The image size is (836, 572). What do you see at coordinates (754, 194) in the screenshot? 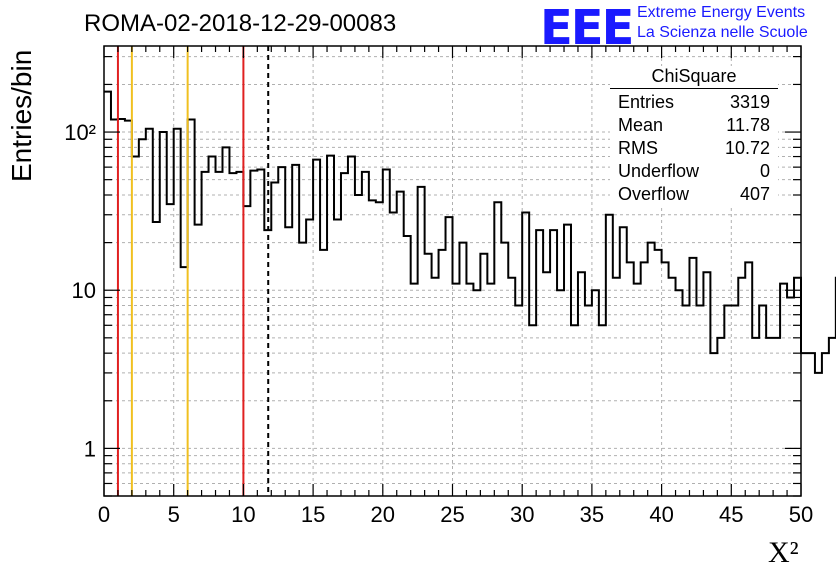
I see `stats-value: 407` at bounding box center [754, 194].